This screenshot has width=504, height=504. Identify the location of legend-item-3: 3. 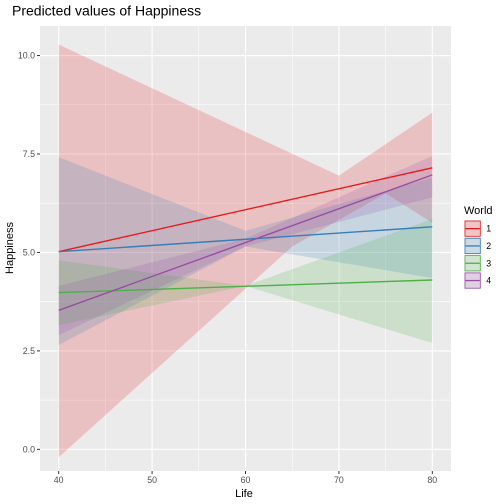
(477, 263).